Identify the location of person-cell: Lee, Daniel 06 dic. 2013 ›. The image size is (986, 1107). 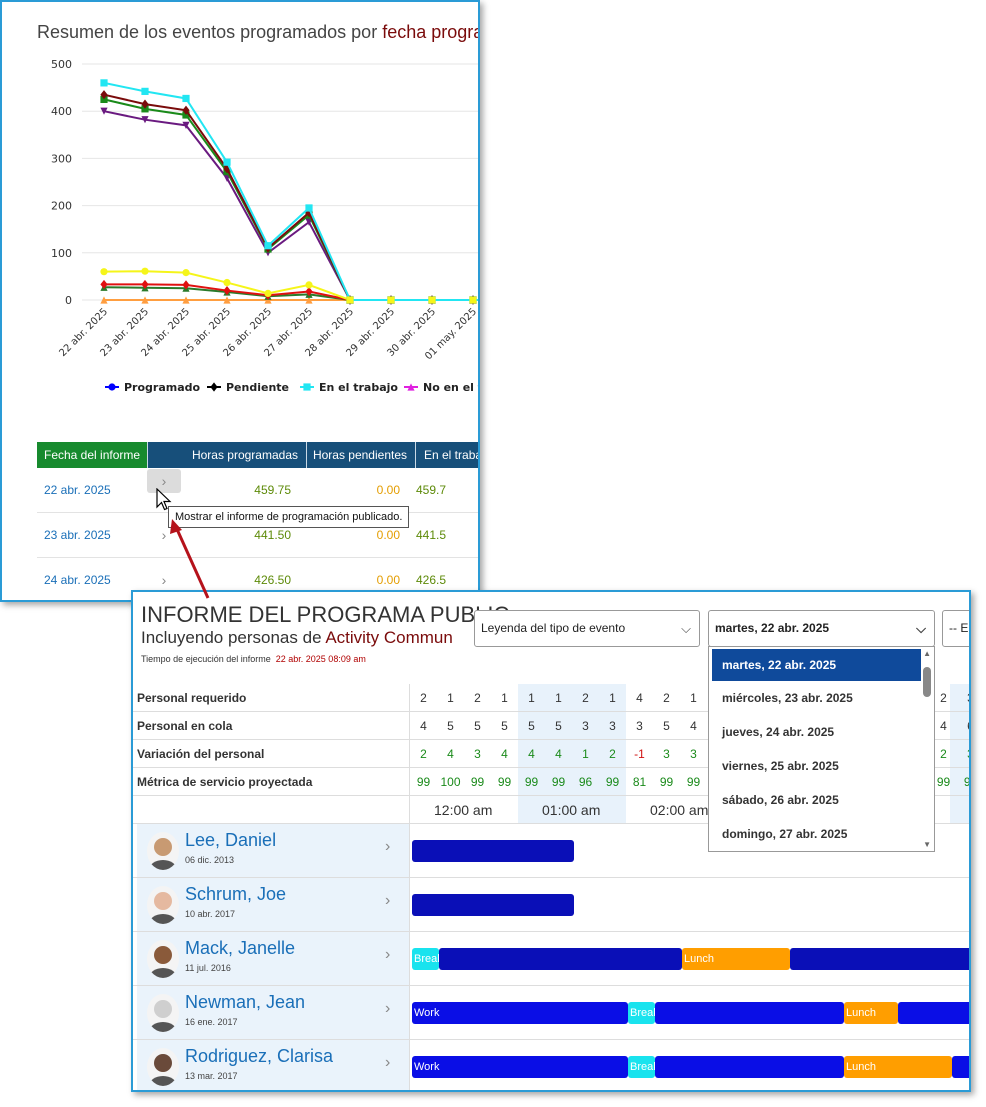
(273, 850).